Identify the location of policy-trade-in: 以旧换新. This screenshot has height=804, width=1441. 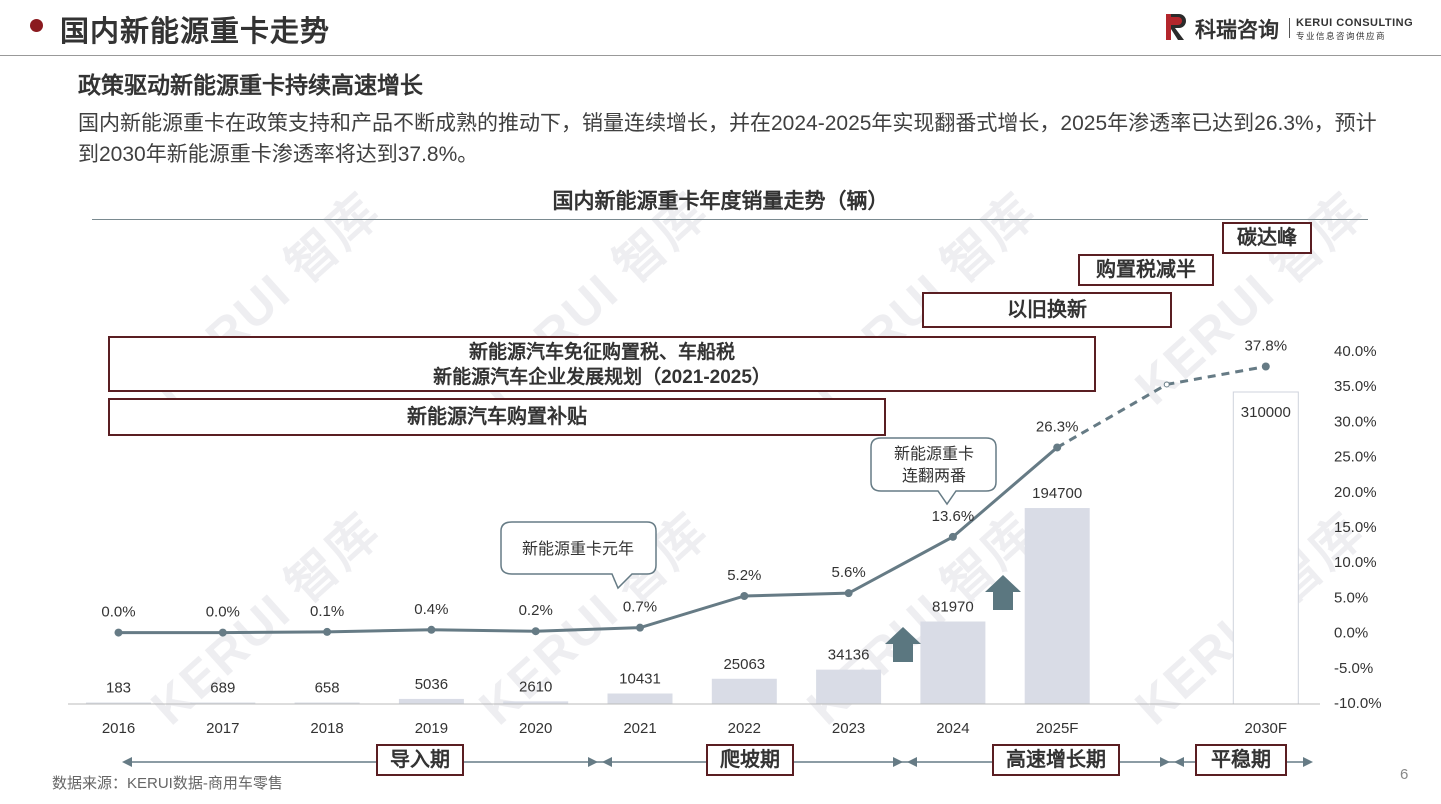
(1047, 310).